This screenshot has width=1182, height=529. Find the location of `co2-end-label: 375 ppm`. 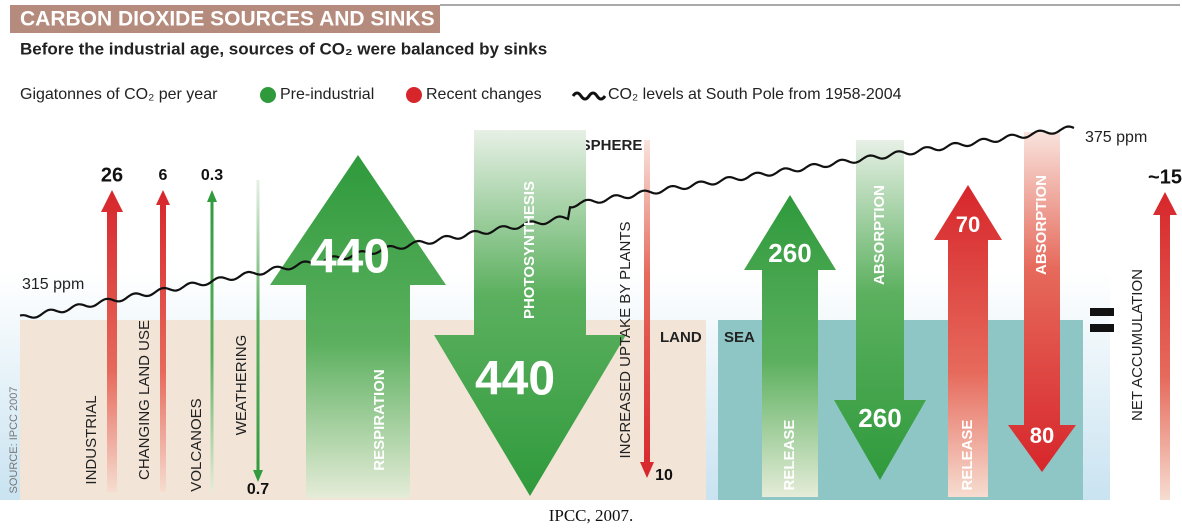

co2-end-label: 375 ppm is located at coordinates (1116, 137).